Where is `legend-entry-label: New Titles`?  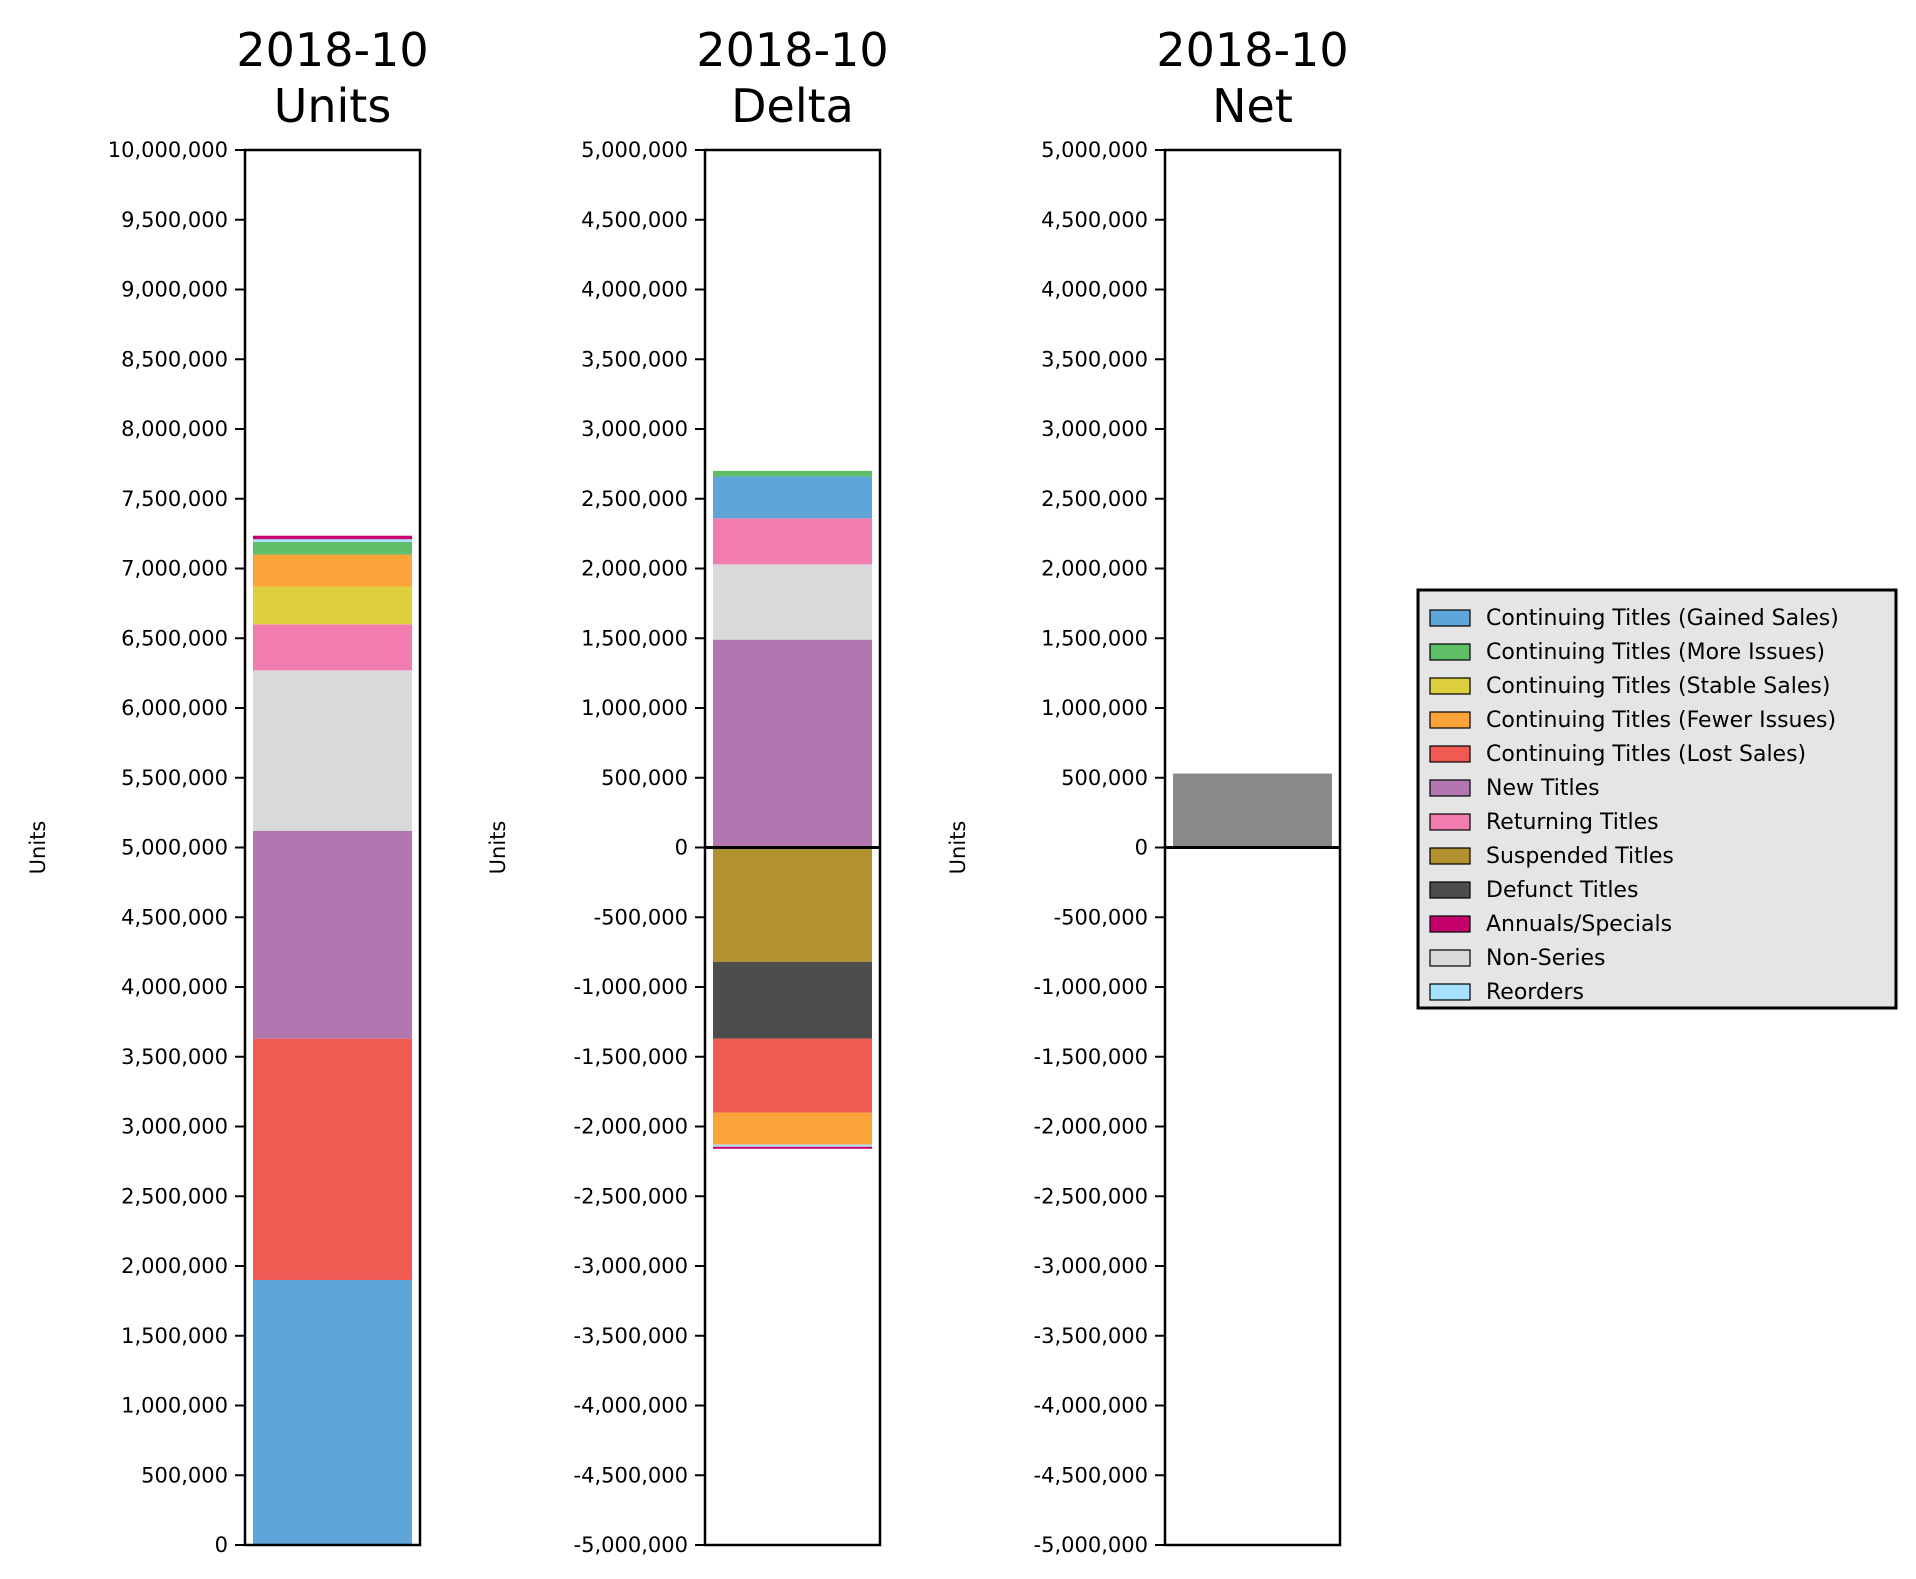 legend-entry-label: New Titles is located at coordinates (1543, 788).